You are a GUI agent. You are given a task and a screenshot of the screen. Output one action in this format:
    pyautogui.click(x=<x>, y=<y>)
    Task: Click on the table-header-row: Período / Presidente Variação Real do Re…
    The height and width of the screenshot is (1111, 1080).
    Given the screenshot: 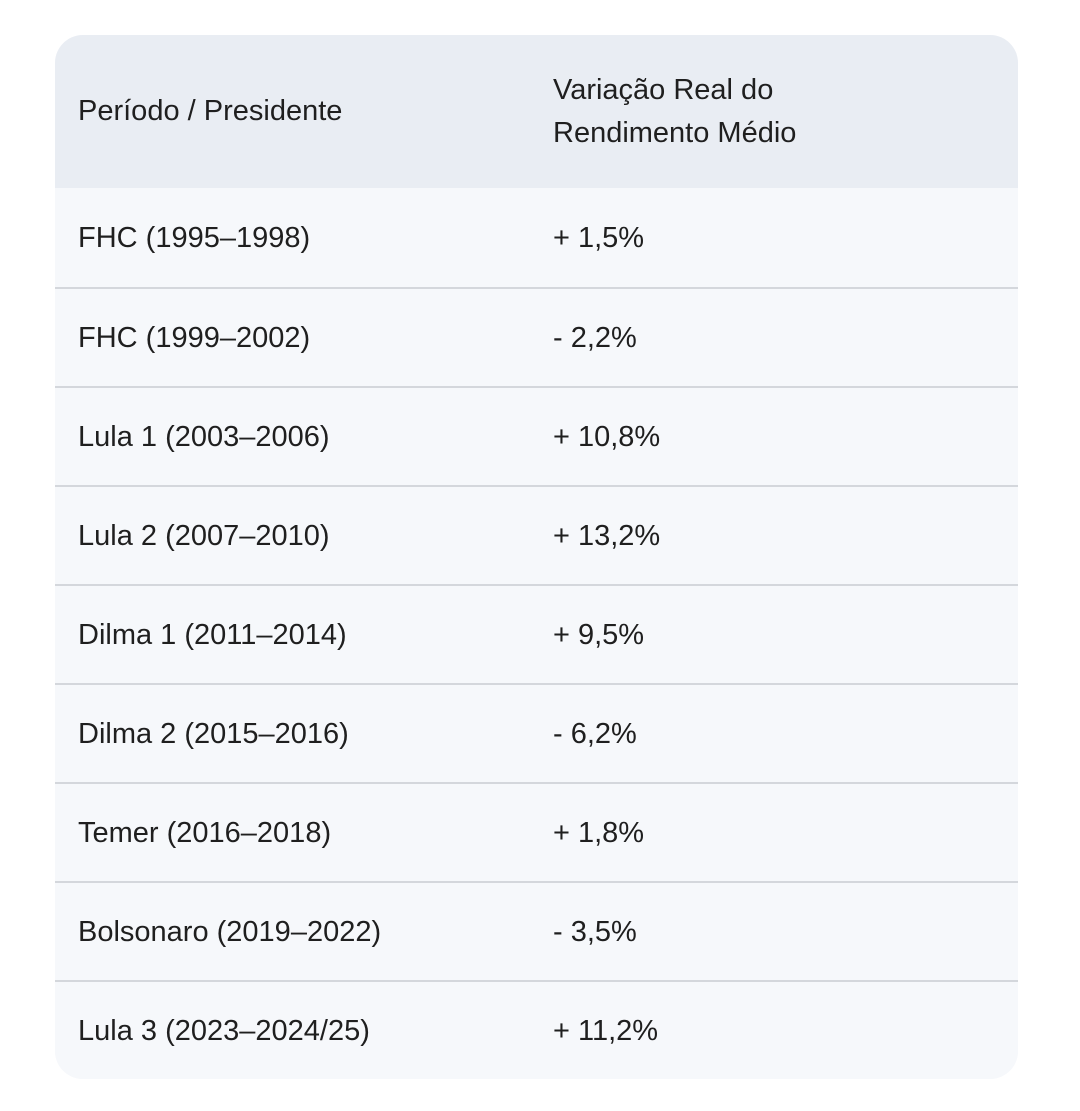 What is the action you would take?
    pyautogui.click(x=536, y=111)
    